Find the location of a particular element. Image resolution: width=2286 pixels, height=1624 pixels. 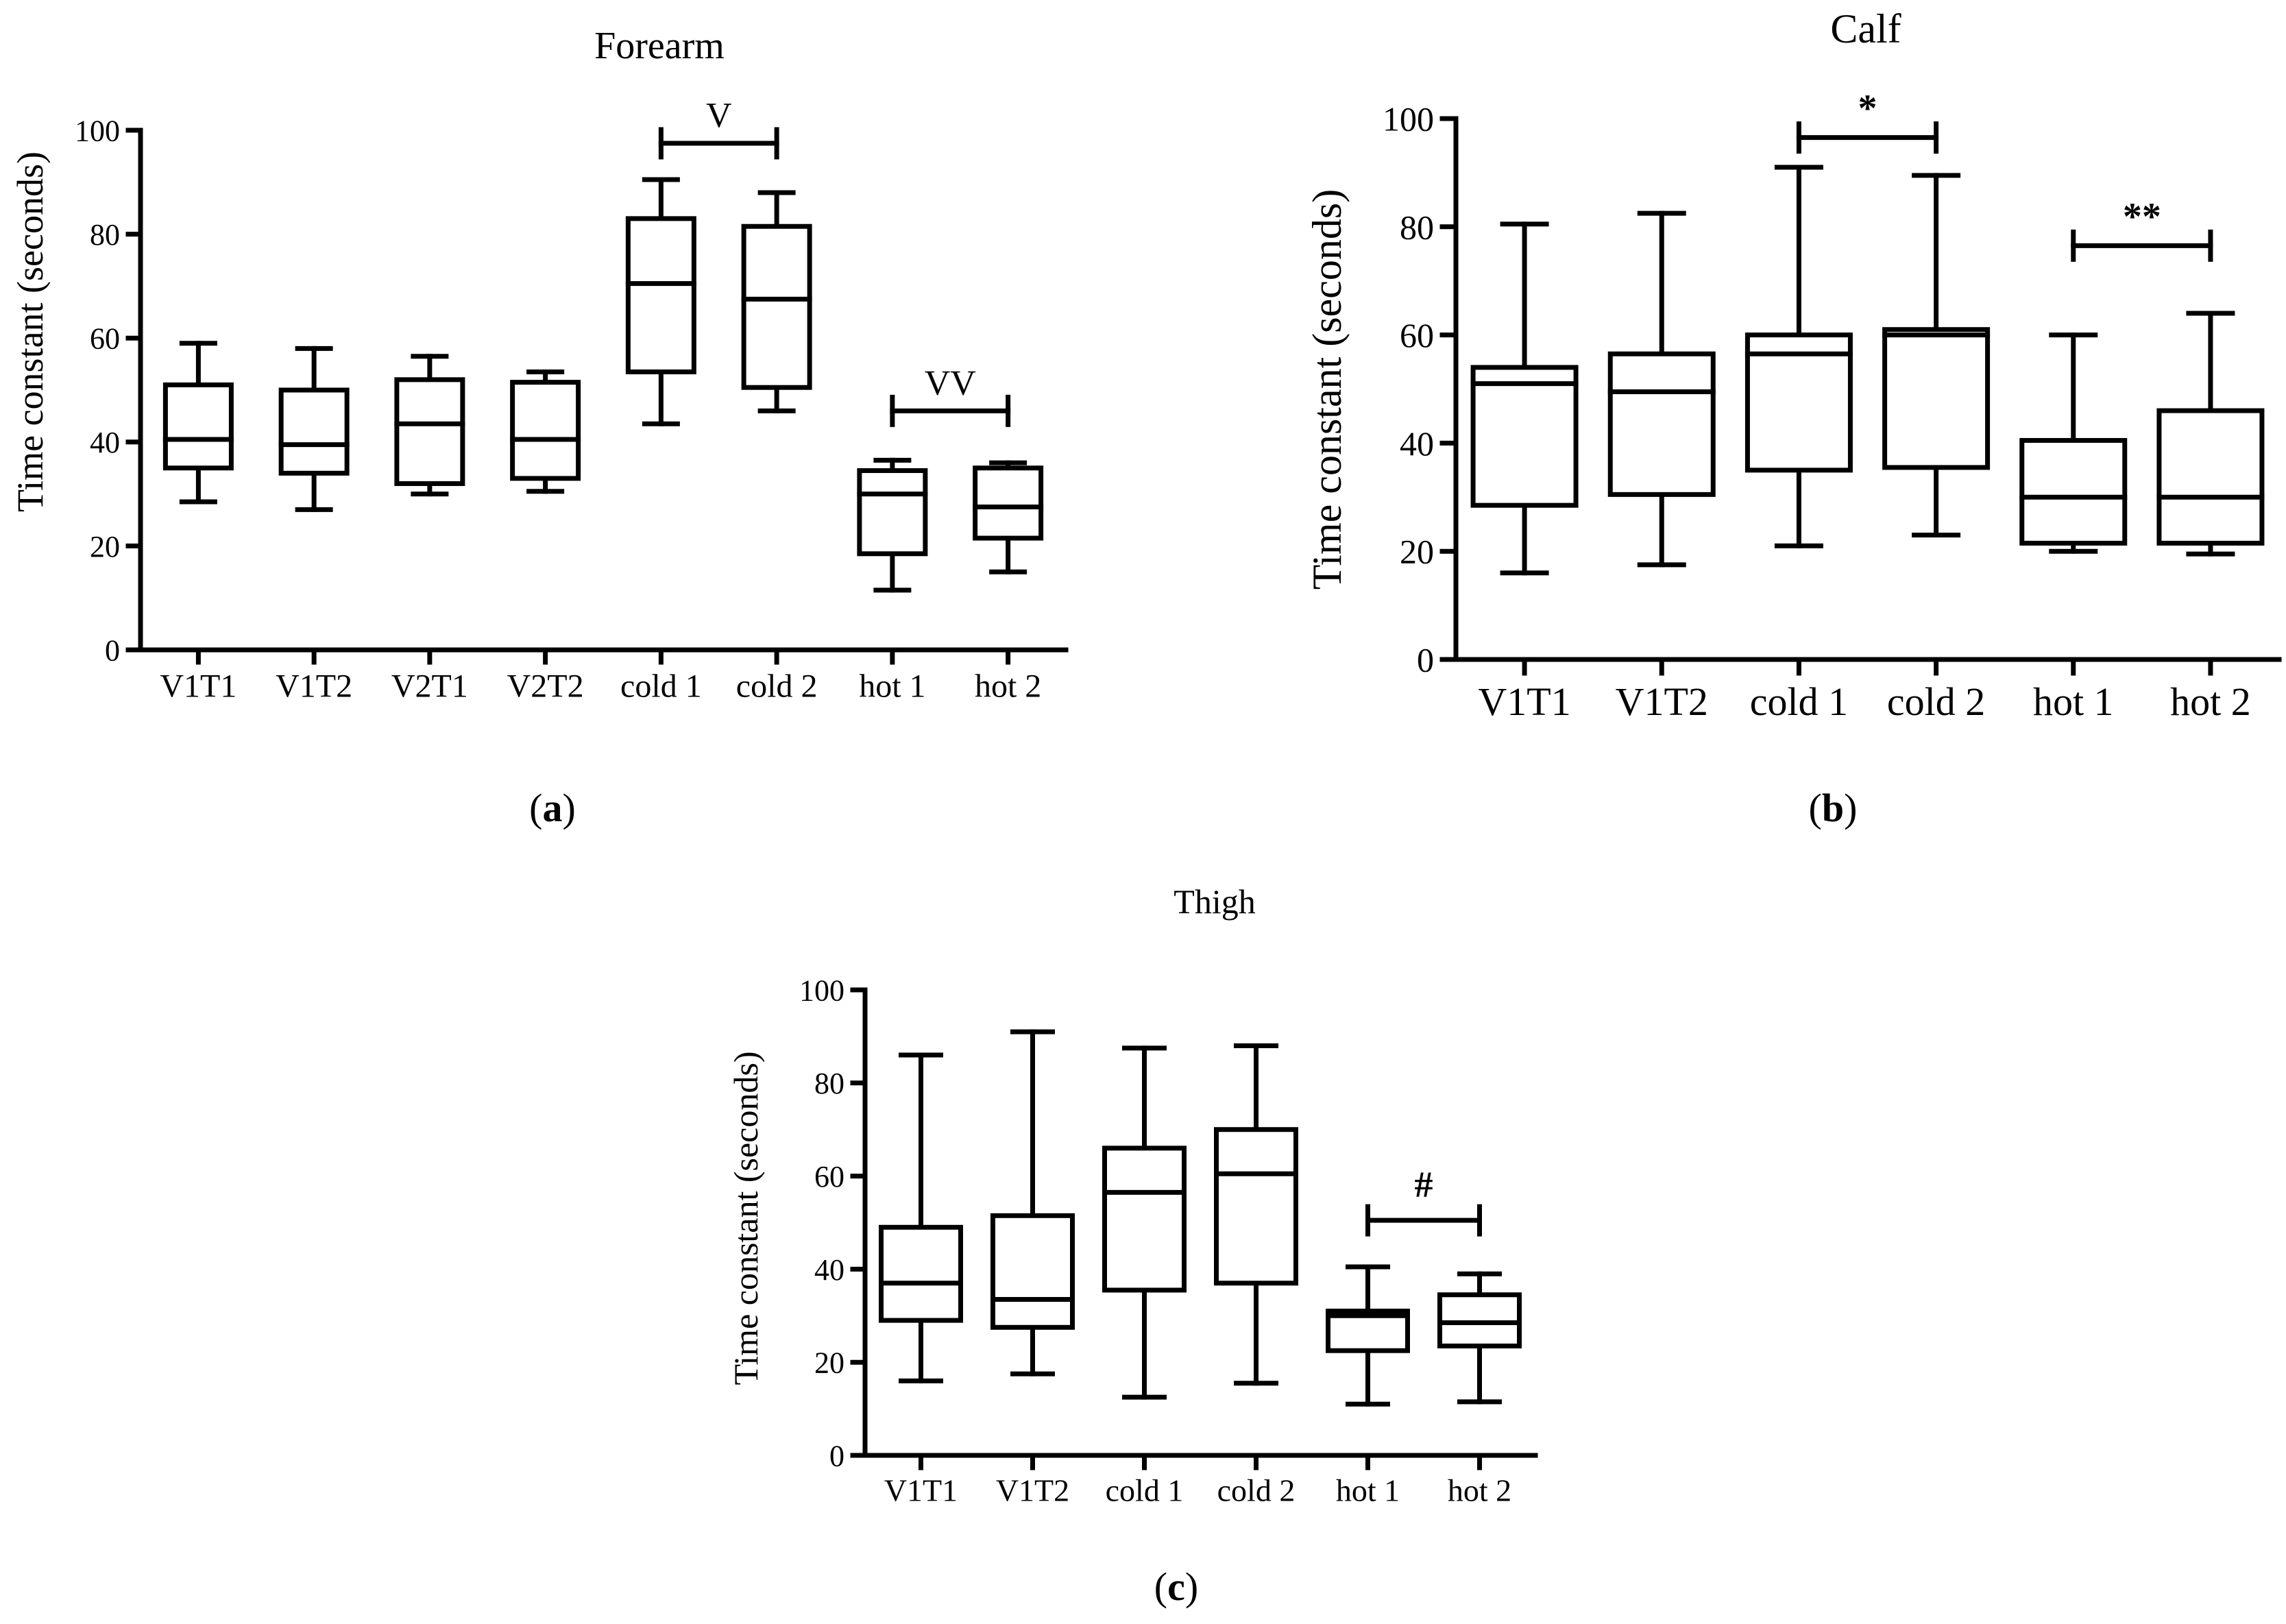

chart-title: Forearm is located at coordinates (660, 46).